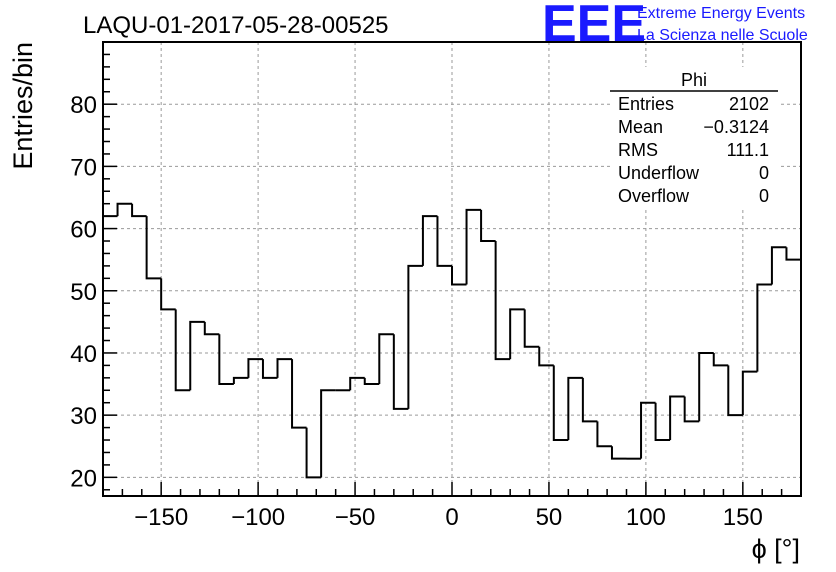 The height and width of the screenshot is (572, 836). Describe the element at coordinates (83, 354) in the screenshot. I see `y-tick-label: 40` at that location.